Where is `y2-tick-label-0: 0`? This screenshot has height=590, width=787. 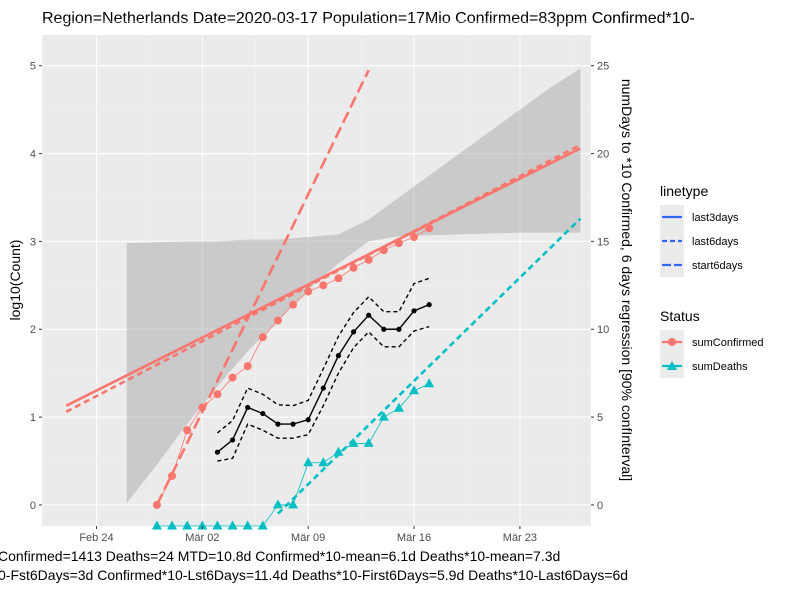 y2-tick-label-0: 0 is located at coordinates (600, 506).